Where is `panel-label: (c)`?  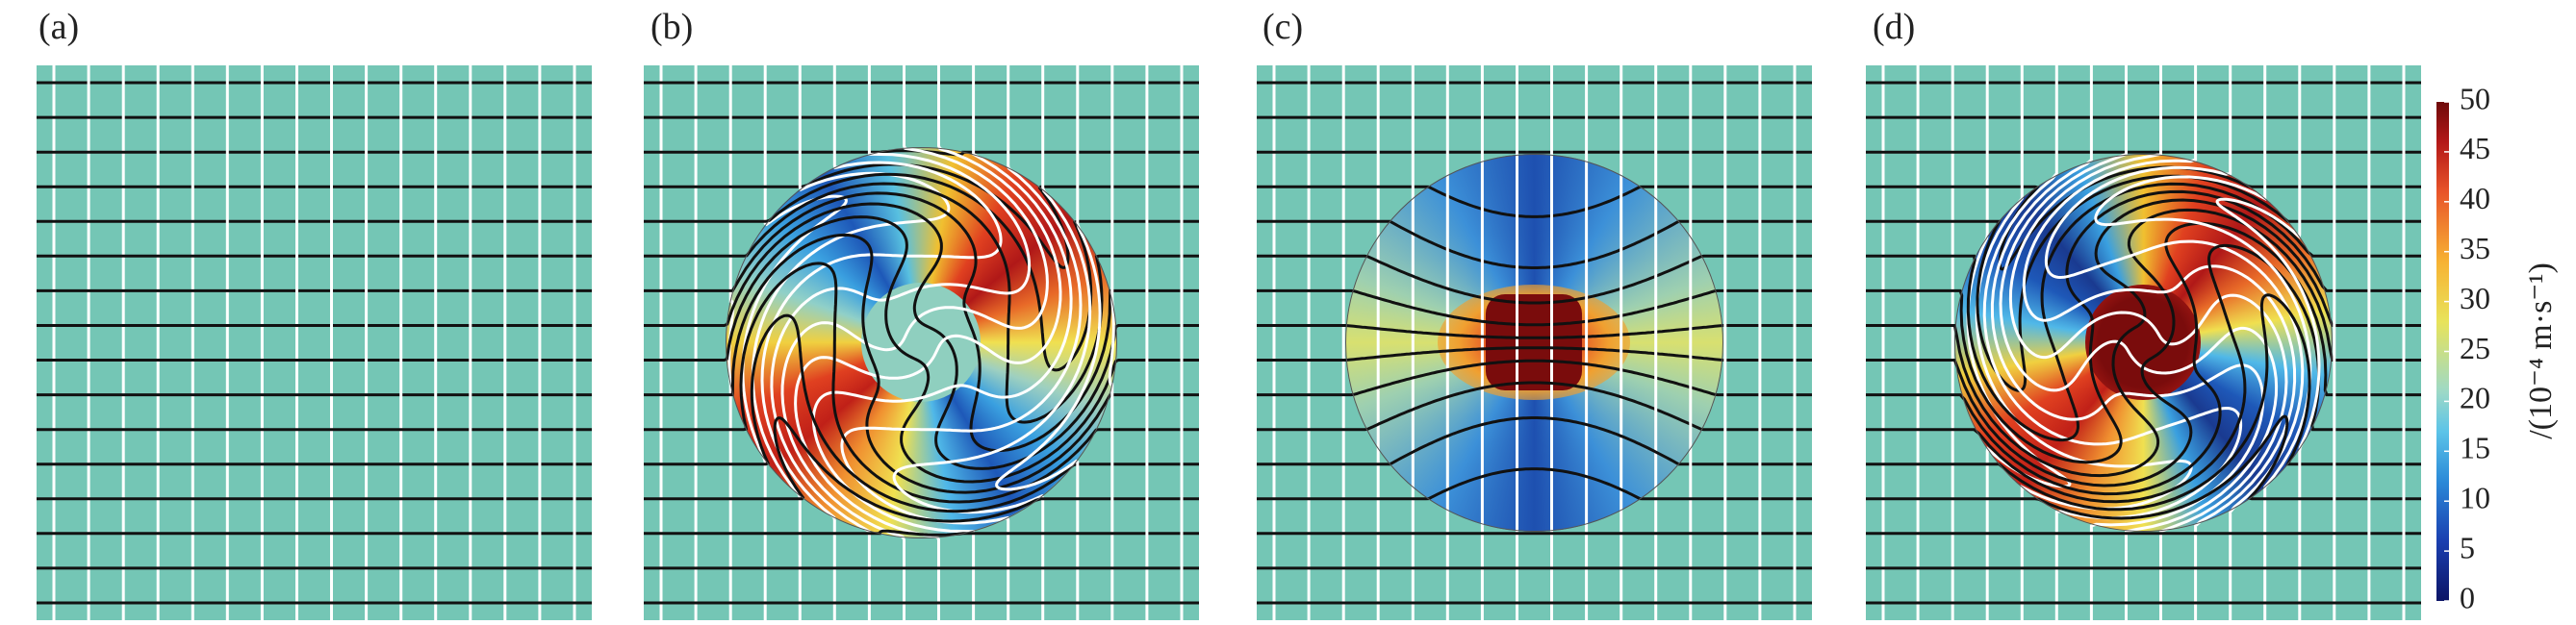 panel-label: (c) is located at coordinates (1283, 27).